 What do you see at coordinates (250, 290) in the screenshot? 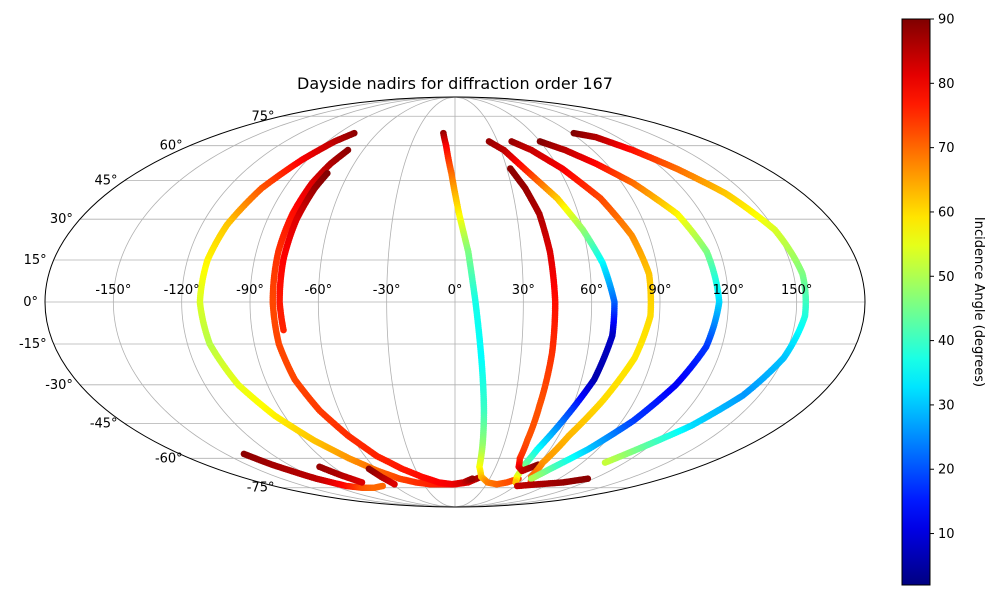
I see `lon-tick-label: -90°` at bounding box center [250, 290].